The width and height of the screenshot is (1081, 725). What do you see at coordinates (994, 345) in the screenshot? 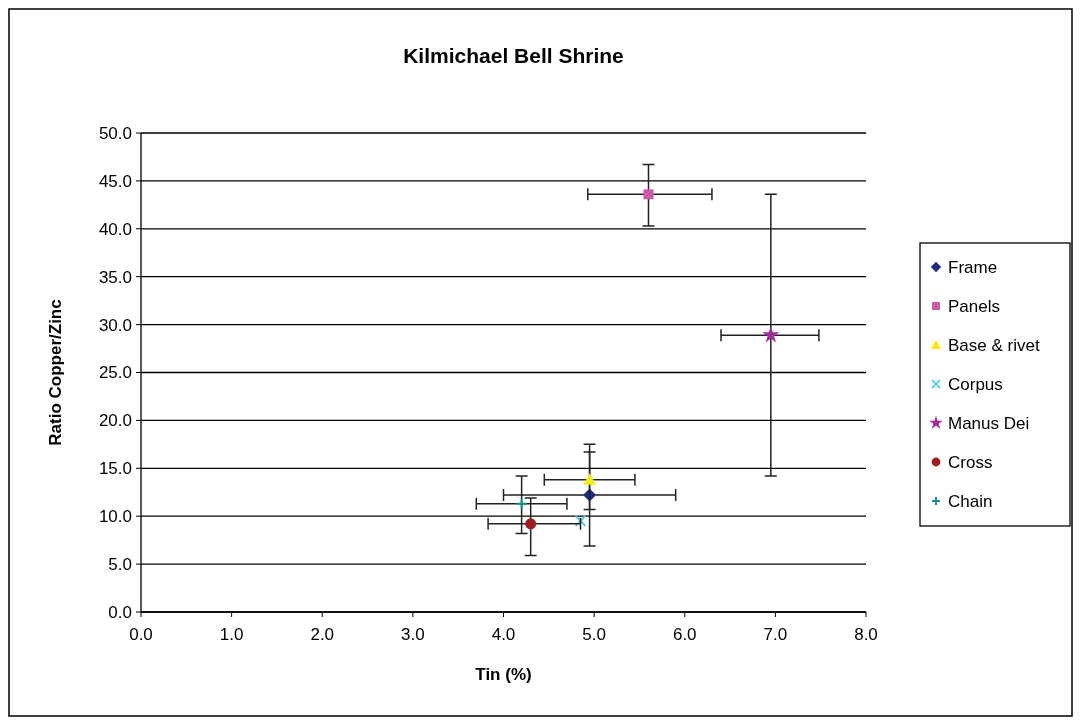
I see `legend-label: Base & rivet` at bounding box center [994, 345].